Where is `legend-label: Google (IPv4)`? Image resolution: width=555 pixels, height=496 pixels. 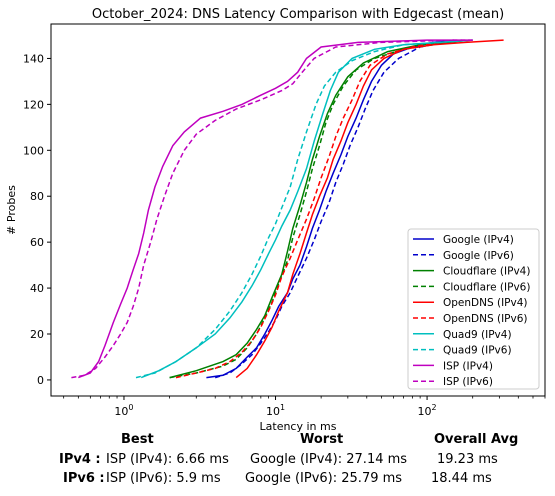
legend-label: Google (IPv4) is located at coordinates (478, 240).